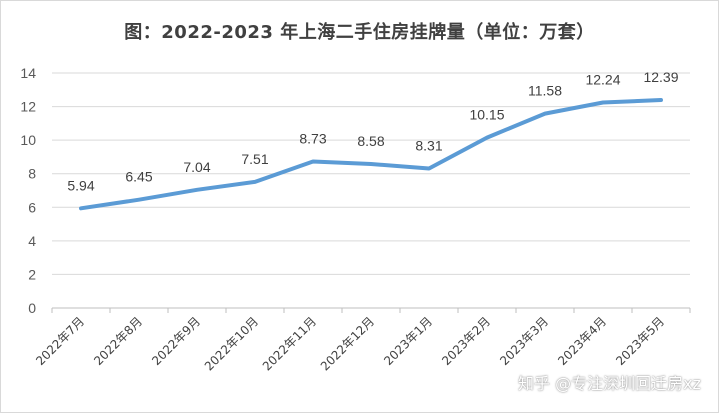 Image resolution: width=719 pixels, height=413 pixels. Describe the element at coordinates (370, 141) in the screenshot. I see `data-label: 8.58` at that location.